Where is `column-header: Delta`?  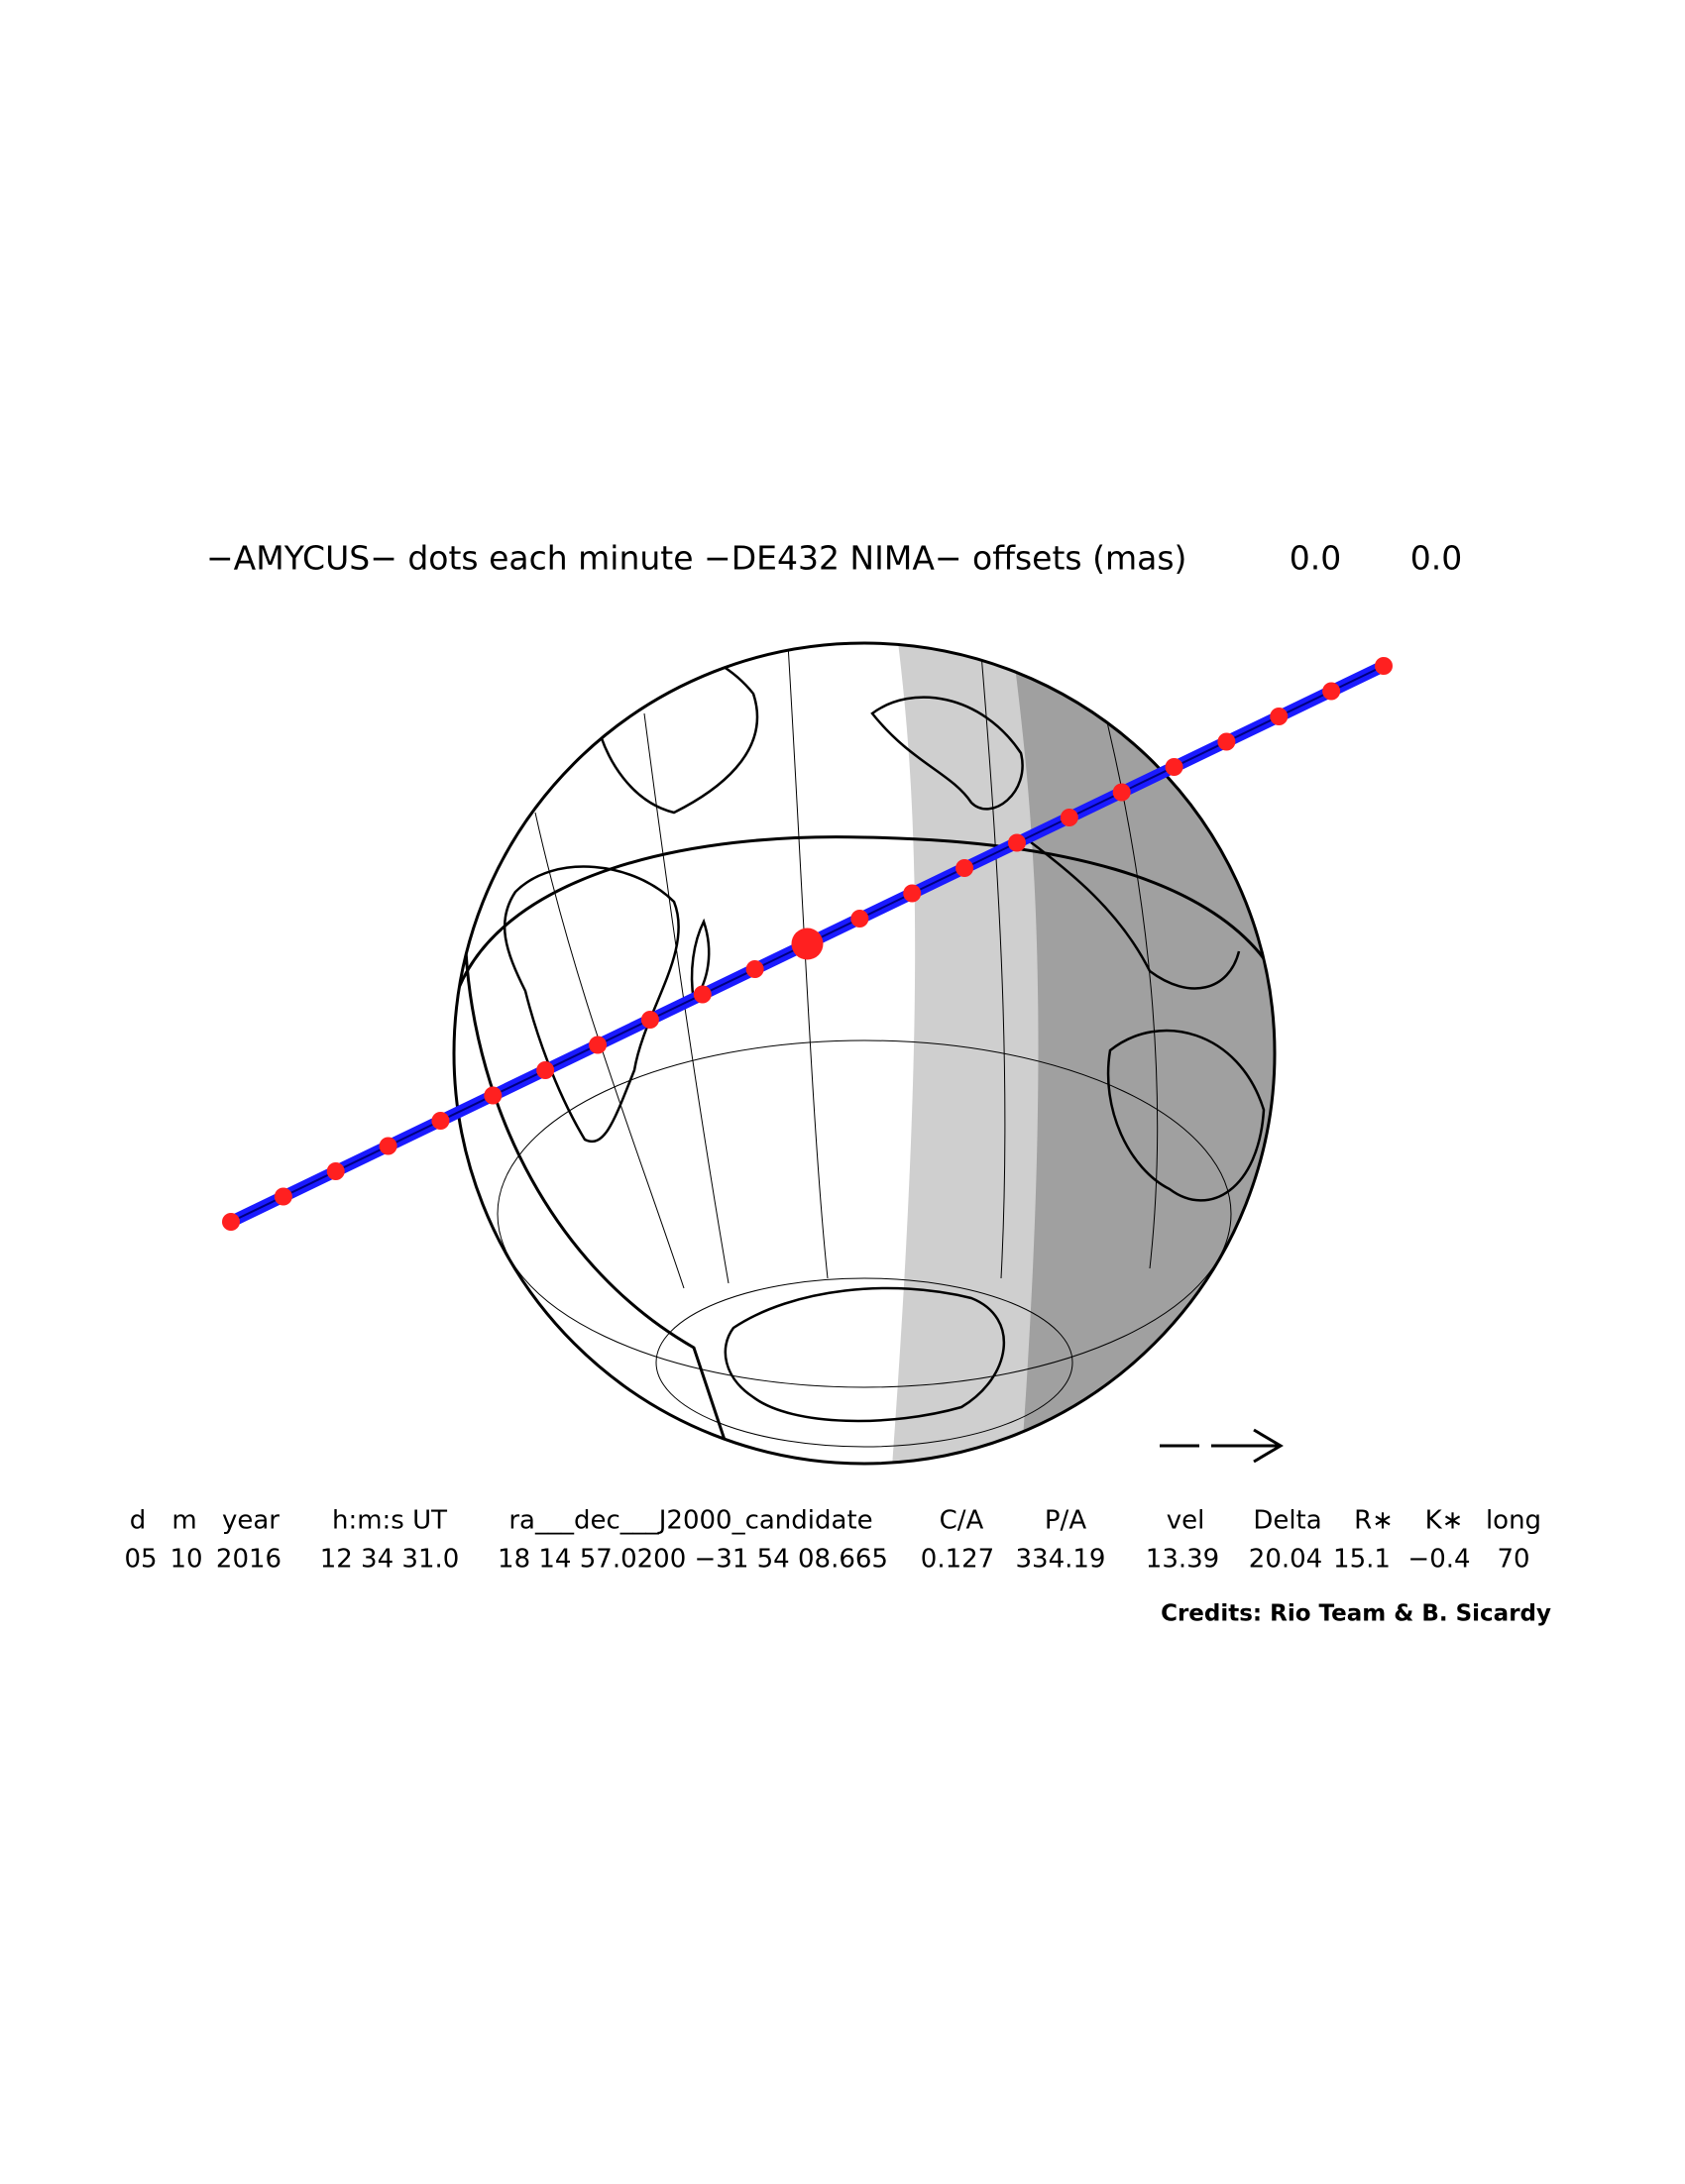
column-header: Delta is located at coordinates (1287, 1521).